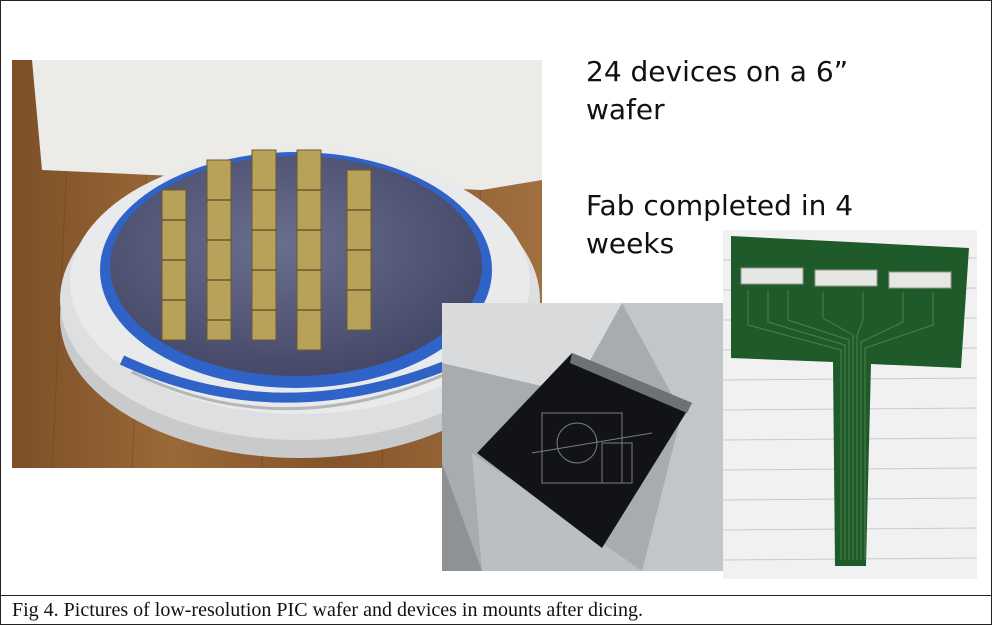 This screenshot has width=992, height=625. I want to click on slide-text-line: wafer, so click(625, 109).